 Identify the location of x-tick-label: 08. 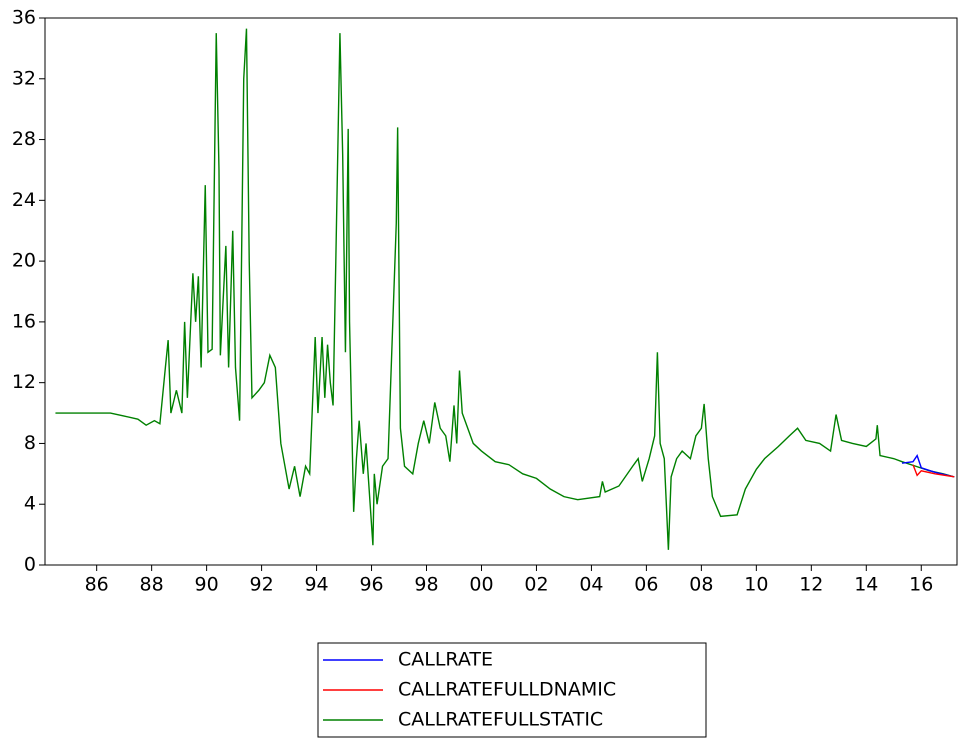
(701, 585).